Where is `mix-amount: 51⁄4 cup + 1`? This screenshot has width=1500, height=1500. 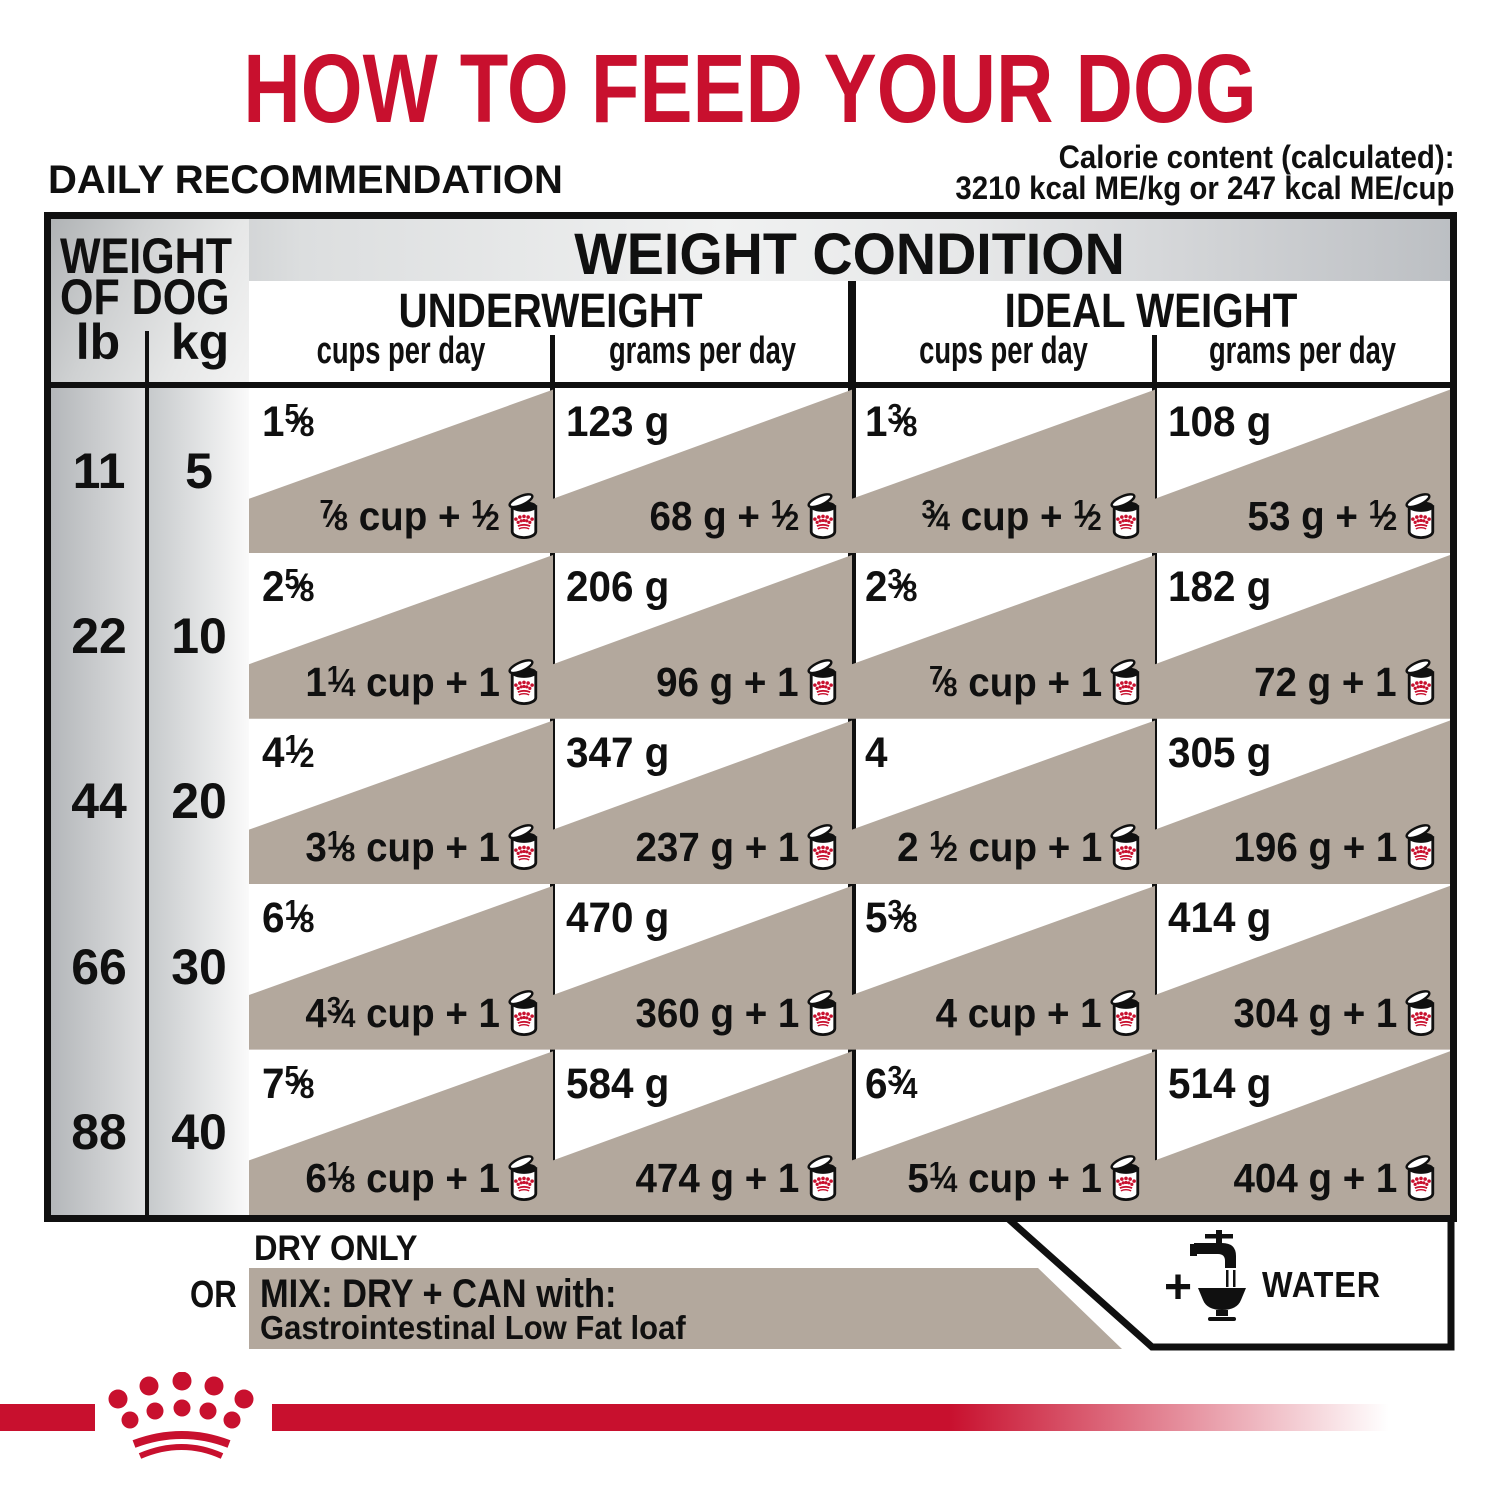 mix-amount: 51⁄4 cup + 1 is located at coordinates (1004, 1177).